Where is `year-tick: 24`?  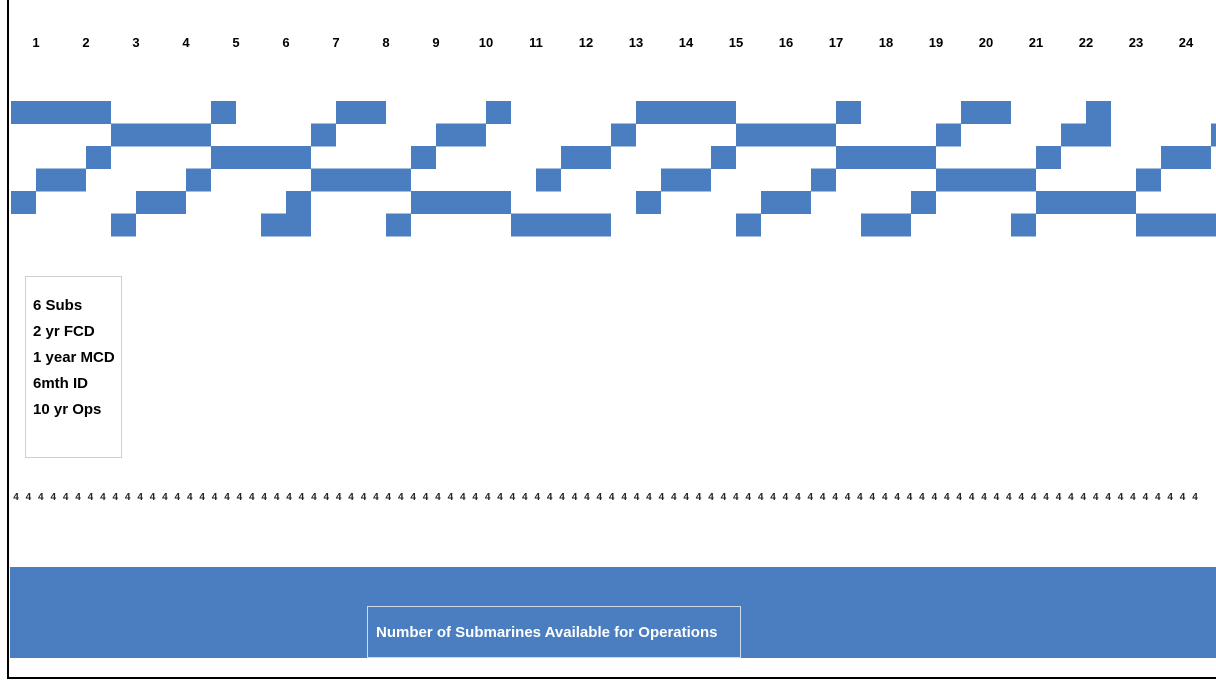
year-tick: 24 is located at coordinates (1186, 42).